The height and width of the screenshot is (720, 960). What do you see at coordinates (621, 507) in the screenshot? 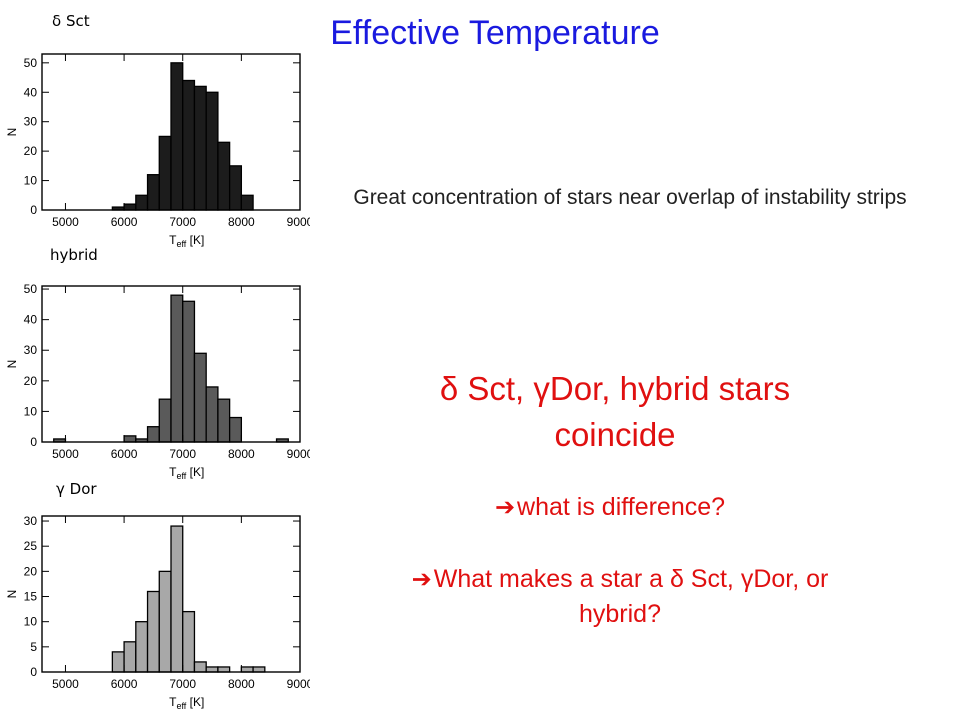
I see `bullet-difference-text: what is difference?` at bounding box center [621, 507].